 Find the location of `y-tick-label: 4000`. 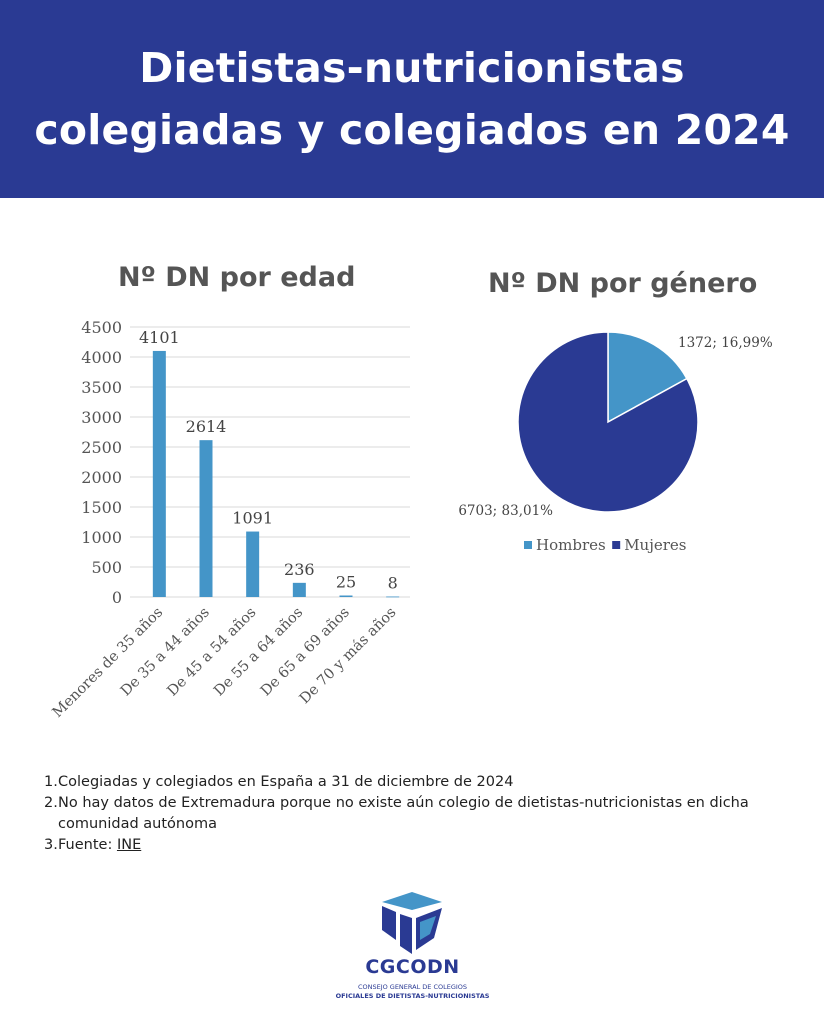

y-tick-label: 4000 is located at coordinates (101, 357).